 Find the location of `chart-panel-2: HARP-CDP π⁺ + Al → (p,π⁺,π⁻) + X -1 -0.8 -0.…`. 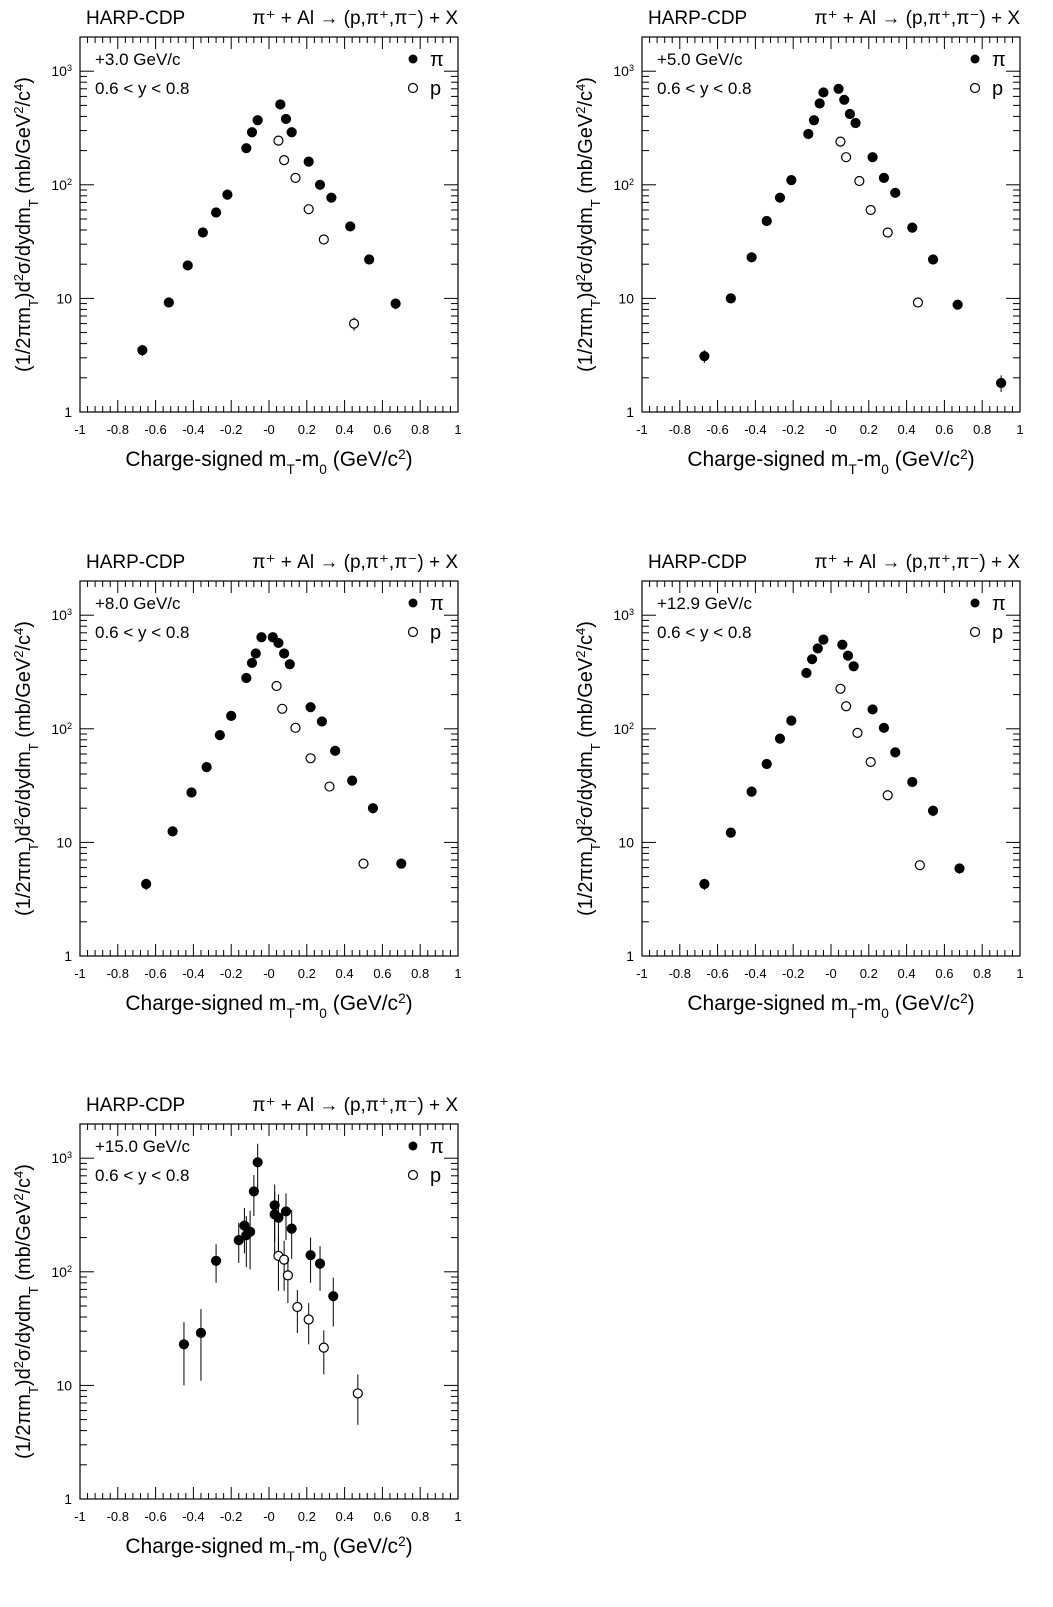

chart-panel-2: HARP-CDP π⁺ + Al → (p,π⁺,π⁻) + X -1 -0.8 -0.… is located at coordinates (798, 242).